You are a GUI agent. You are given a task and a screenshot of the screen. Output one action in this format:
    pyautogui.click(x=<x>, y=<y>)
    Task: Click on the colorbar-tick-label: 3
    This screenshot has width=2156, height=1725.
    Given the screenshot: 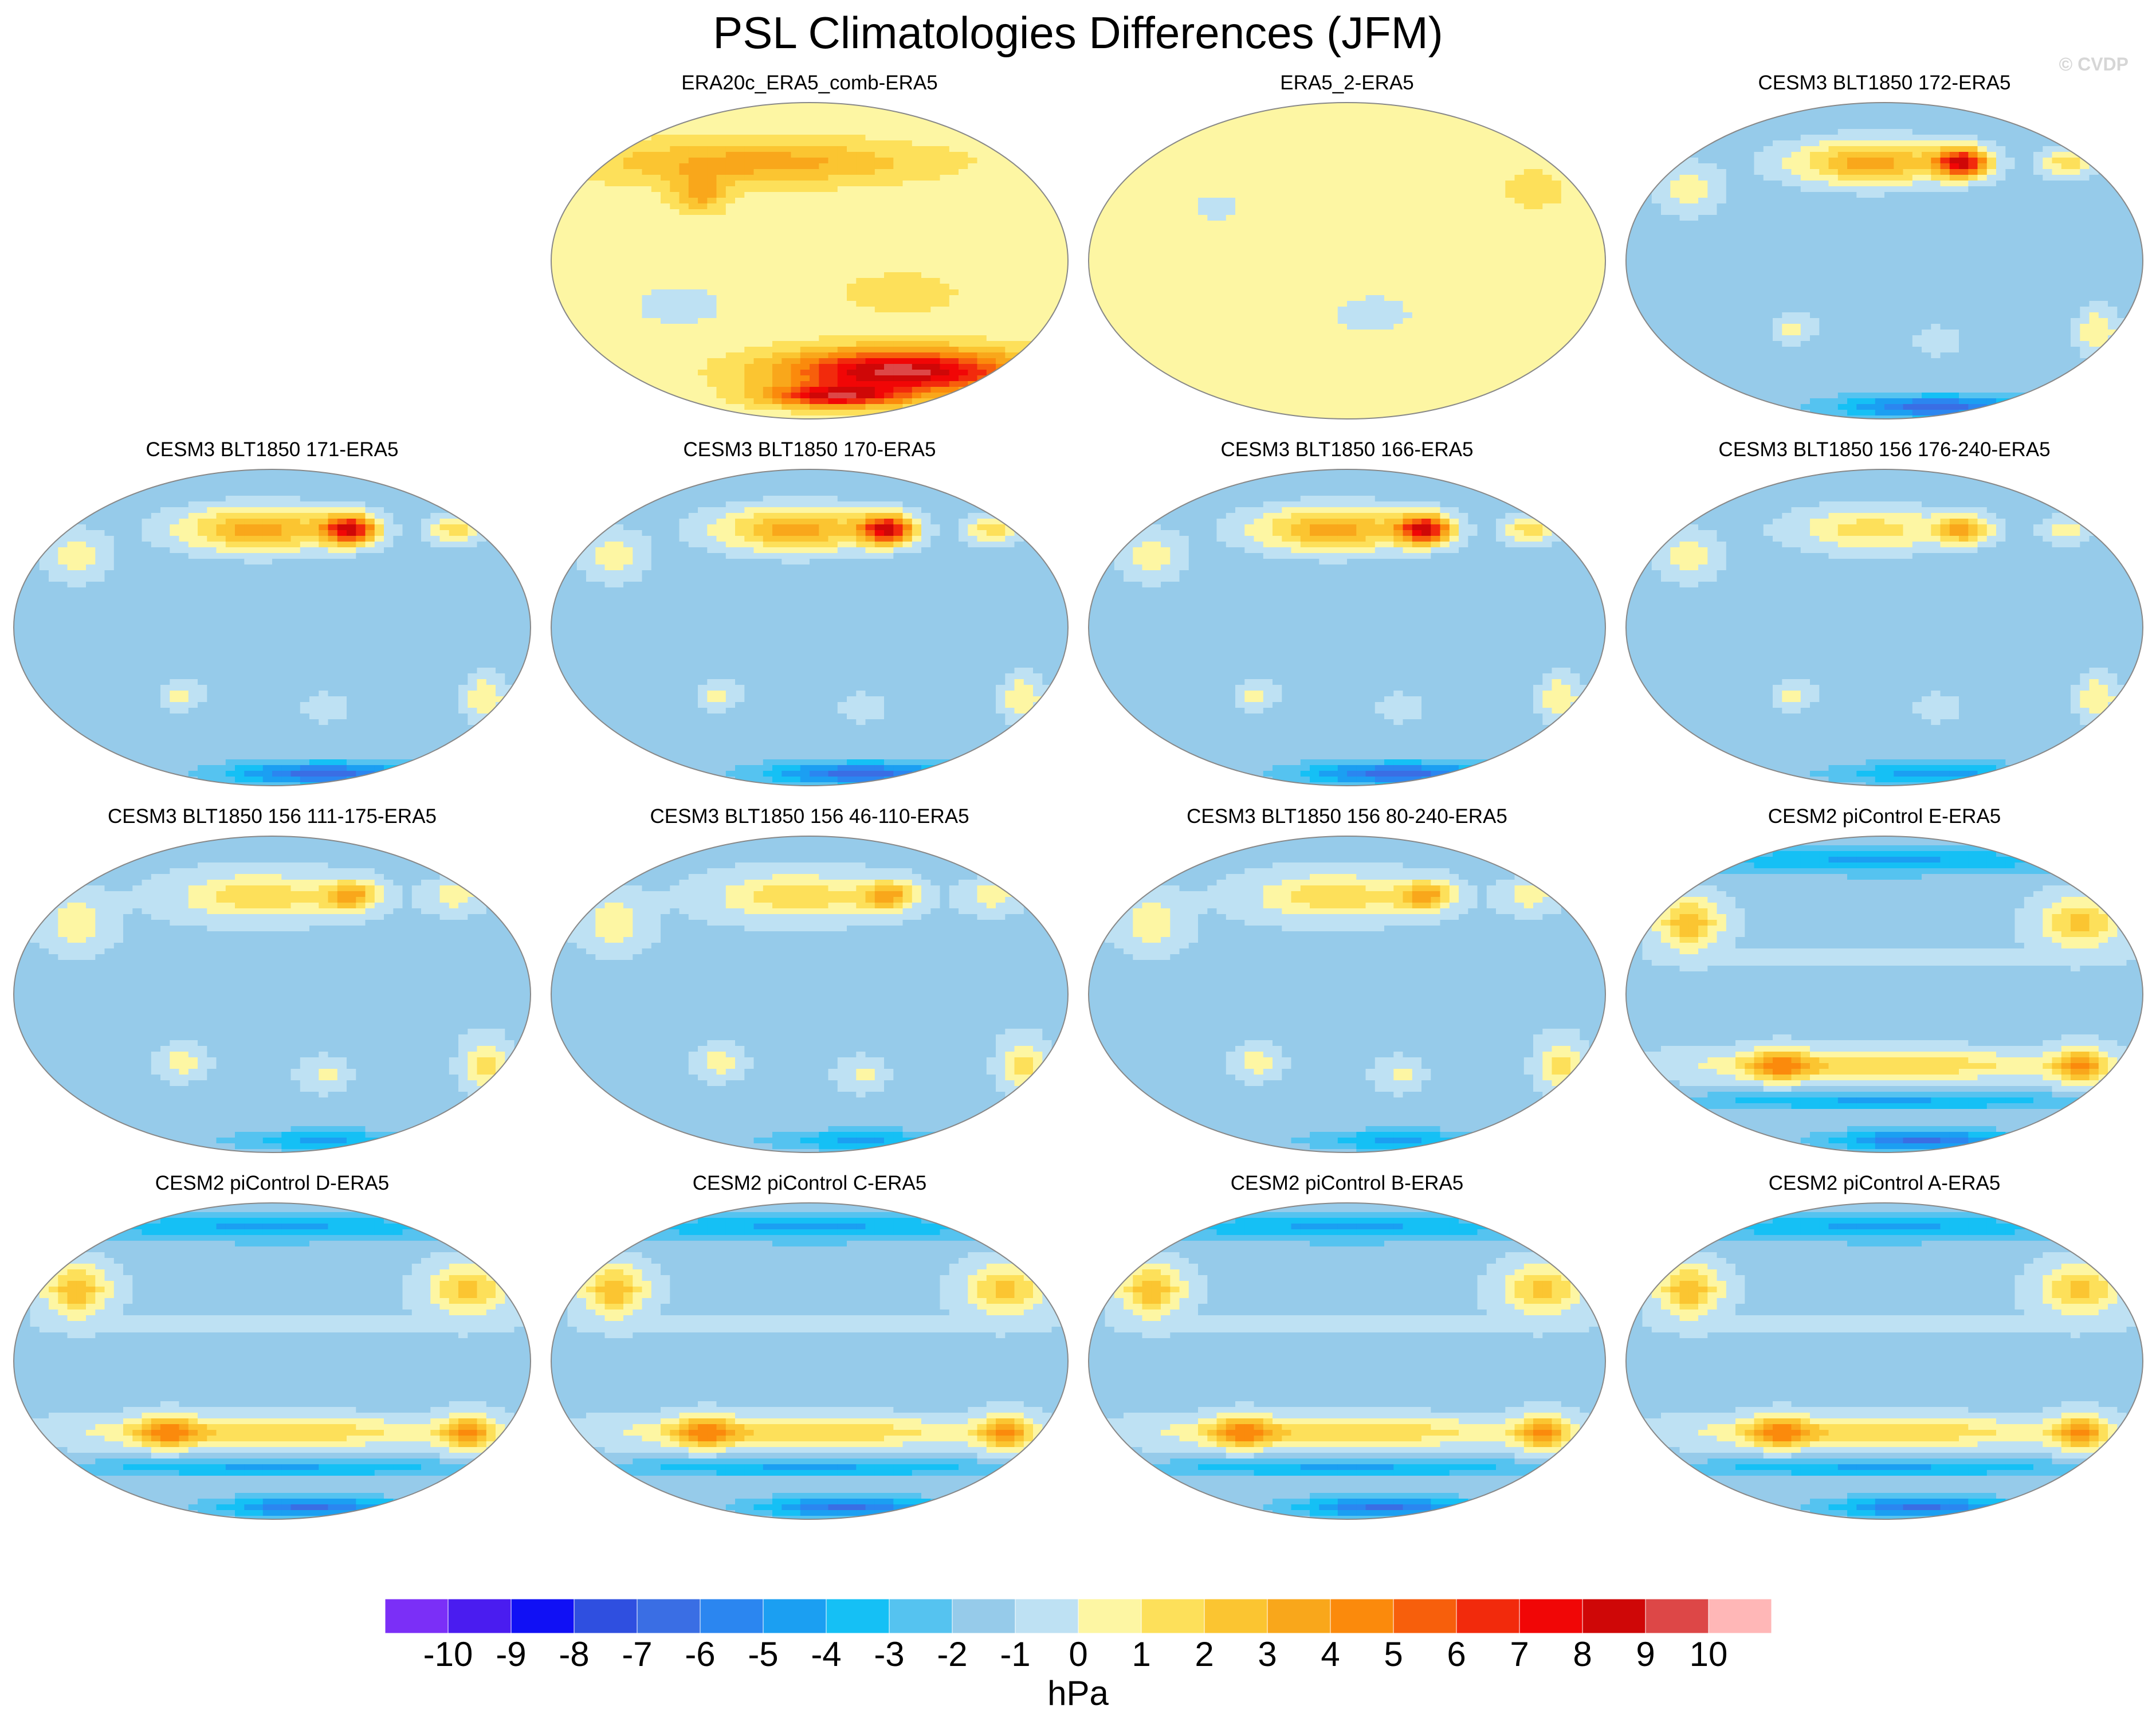 What is the action you would take?
    pyautogui.click(x=1267, y=1654)
    